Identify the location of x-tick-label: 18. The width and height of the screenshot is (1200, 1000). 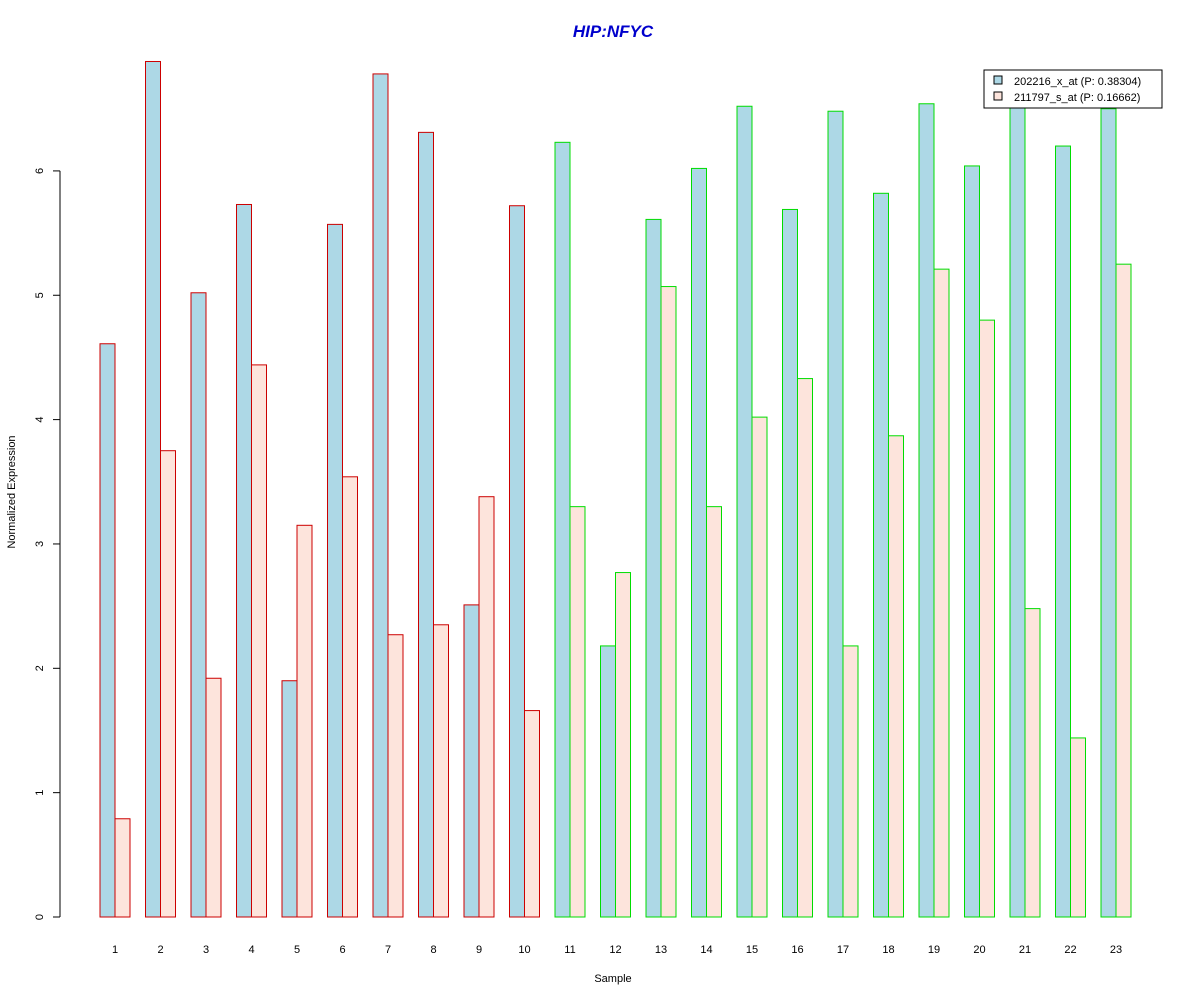
(888, 950).